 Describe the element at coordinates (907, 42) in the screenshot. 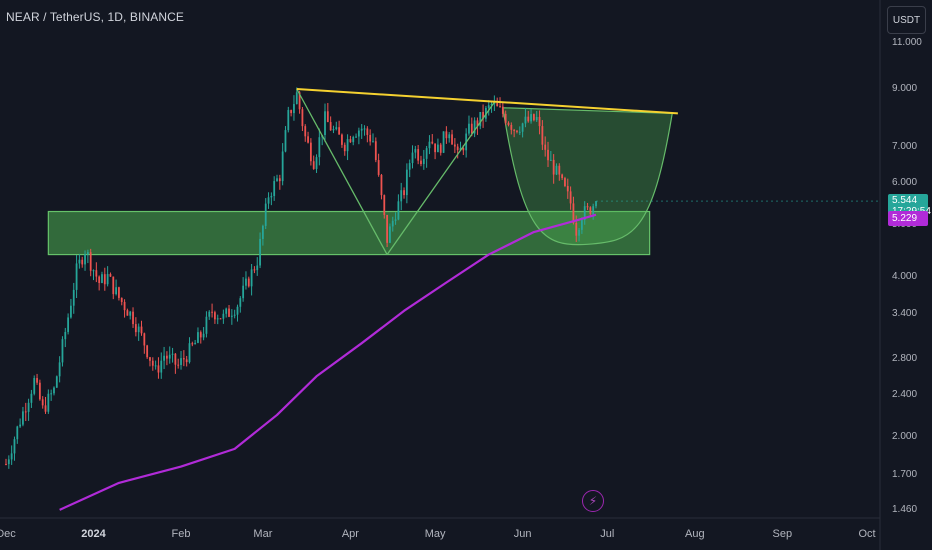

I see `price-tick-label: 11.000` at that location.